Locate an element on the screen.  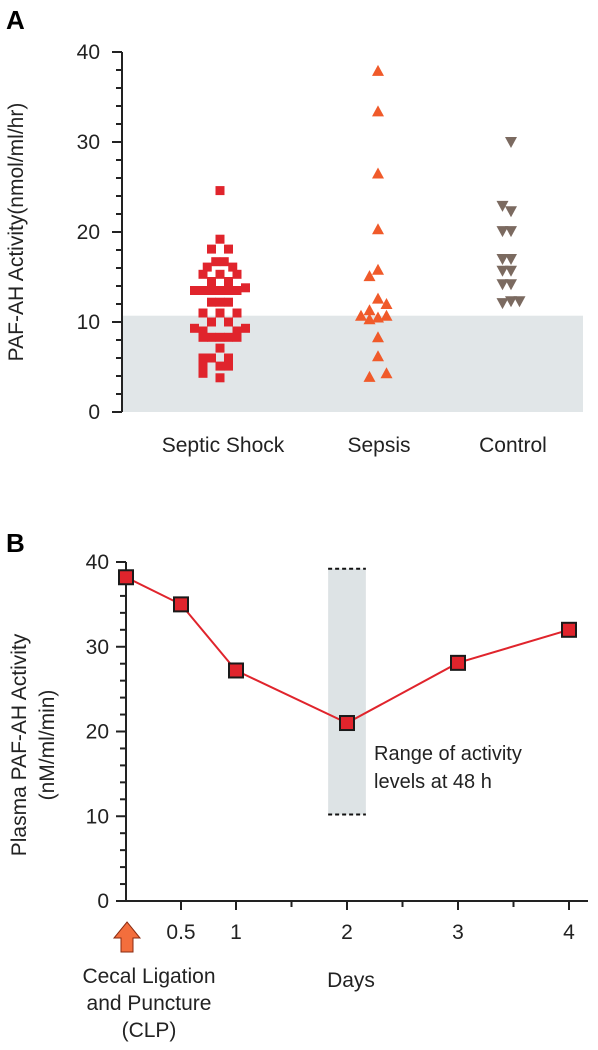
x-ticks is located at coordinates (375, 905).